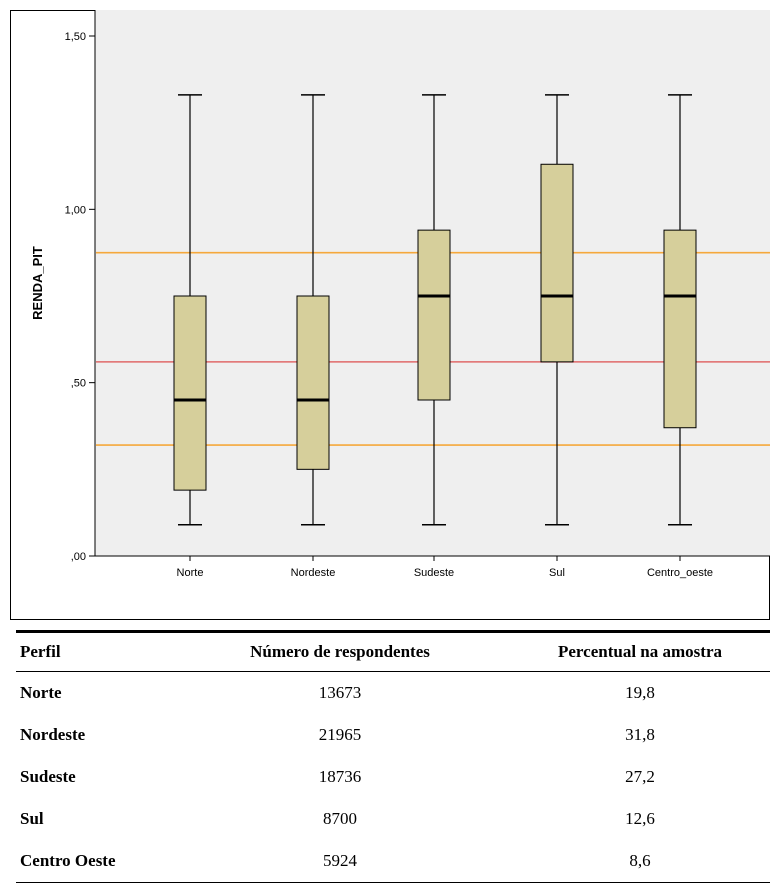 This screenshot has height=891, width=776. Describe the element at coordinates (680, 573) in the screenshot. I see `x-tick-label: Centro_oeste` at that location.